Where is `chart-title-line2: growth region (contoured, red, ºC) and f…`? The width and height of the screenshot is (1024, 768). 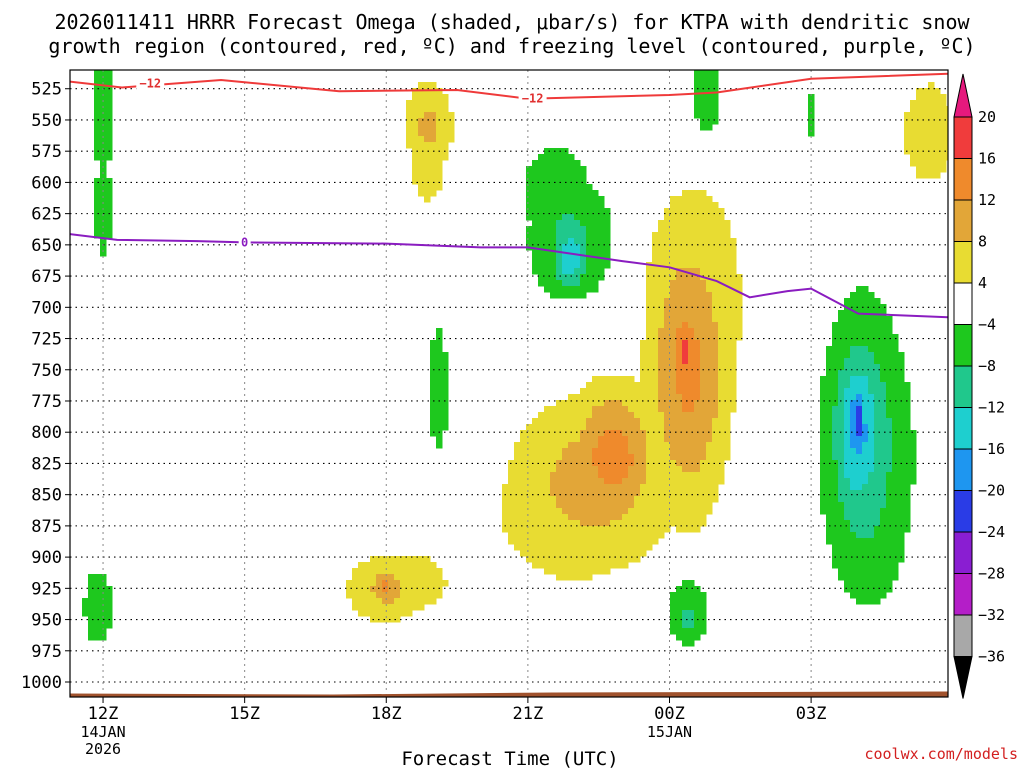
chart-title-line2: growth region (contoured, red, ºC) and f… is located at coordinates (511, 46).